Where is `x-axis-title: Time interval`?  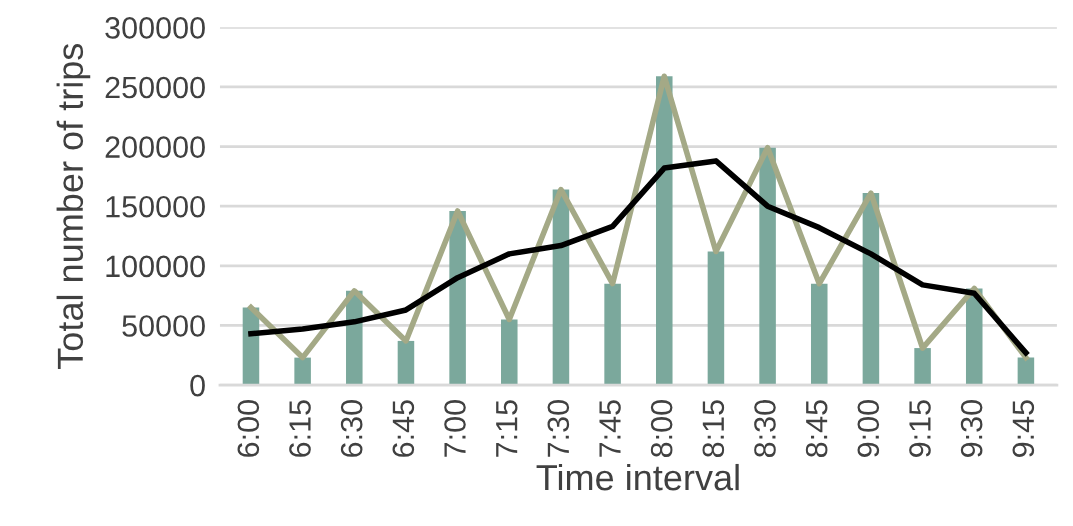 x-axis-title: Time interval is located at coordinates (637, 477).